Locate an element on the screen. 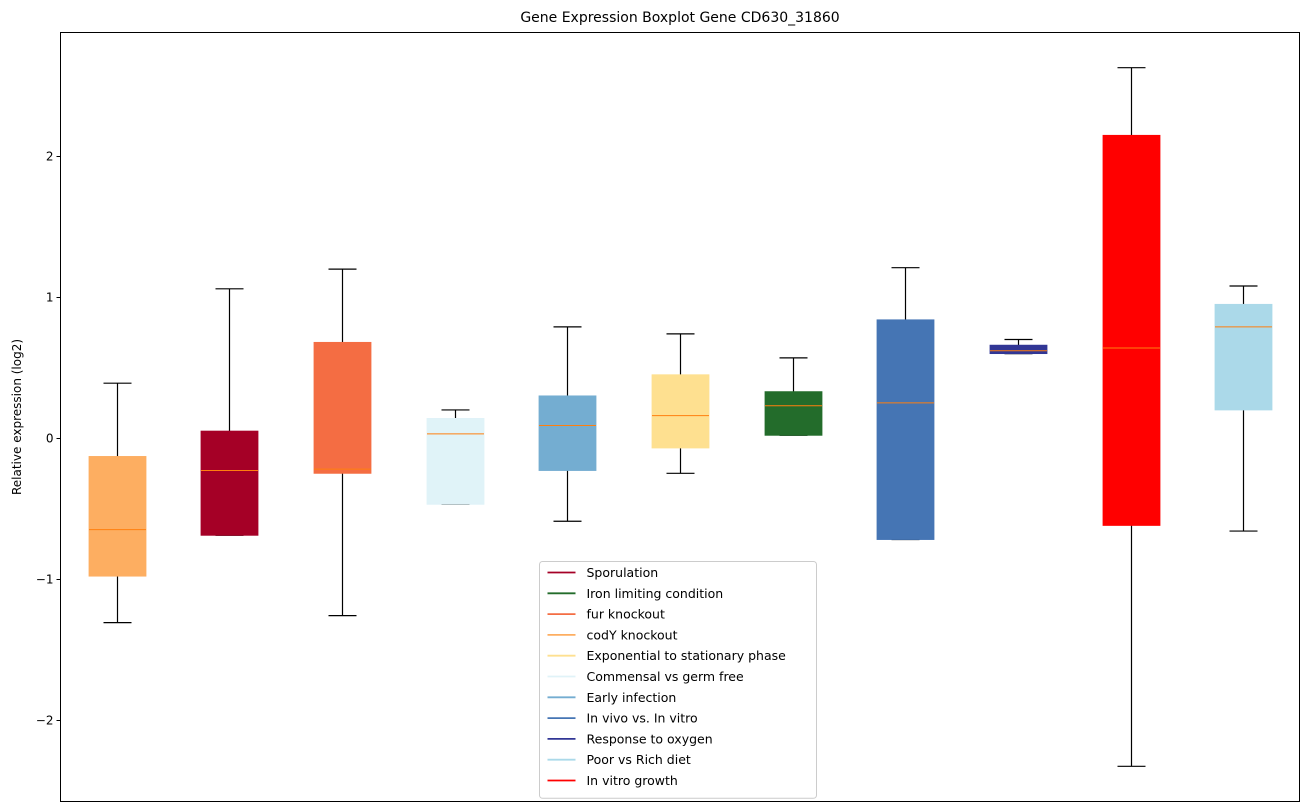  legend-entry: fur knockout is located at coordinates (606, 614).